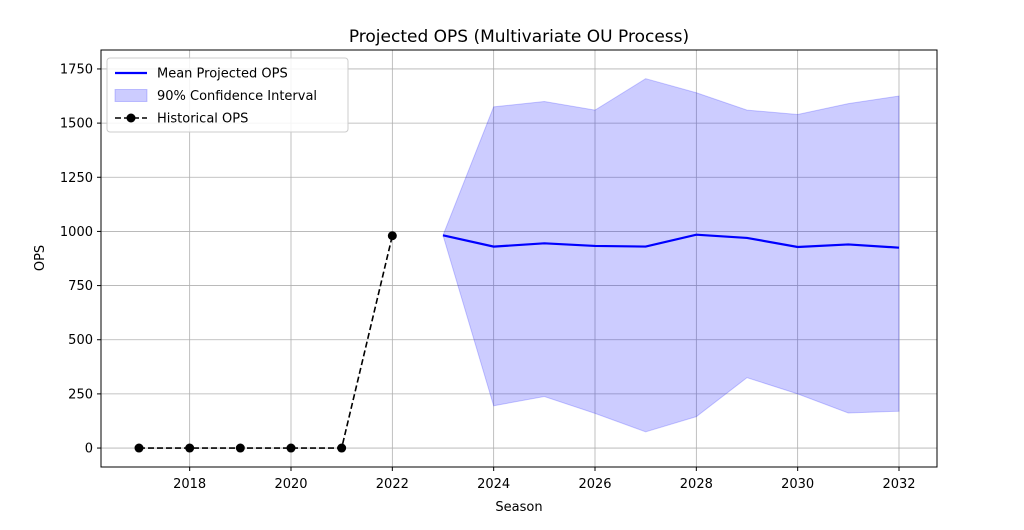 The height and width of the screenshot is (530, 1024). What do you see at coordinates (89, 449) in the screenshot?
I see `y-tick-label: 0` at bounding box center [89, 449].